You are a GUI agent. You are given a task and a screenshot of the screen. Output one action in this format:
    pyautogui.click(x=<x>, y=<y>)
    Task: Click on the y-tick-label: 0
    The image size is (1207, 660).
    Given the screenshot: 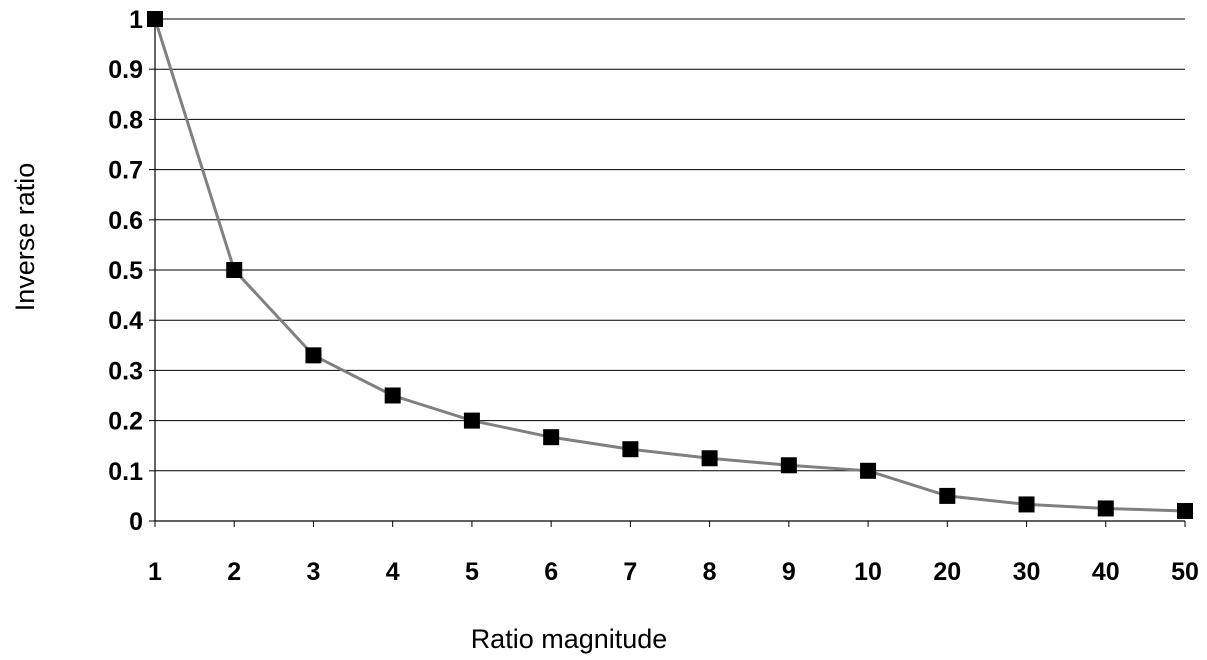 What is the action you would take?
    pyautogui.click(x=136, y=522)
    